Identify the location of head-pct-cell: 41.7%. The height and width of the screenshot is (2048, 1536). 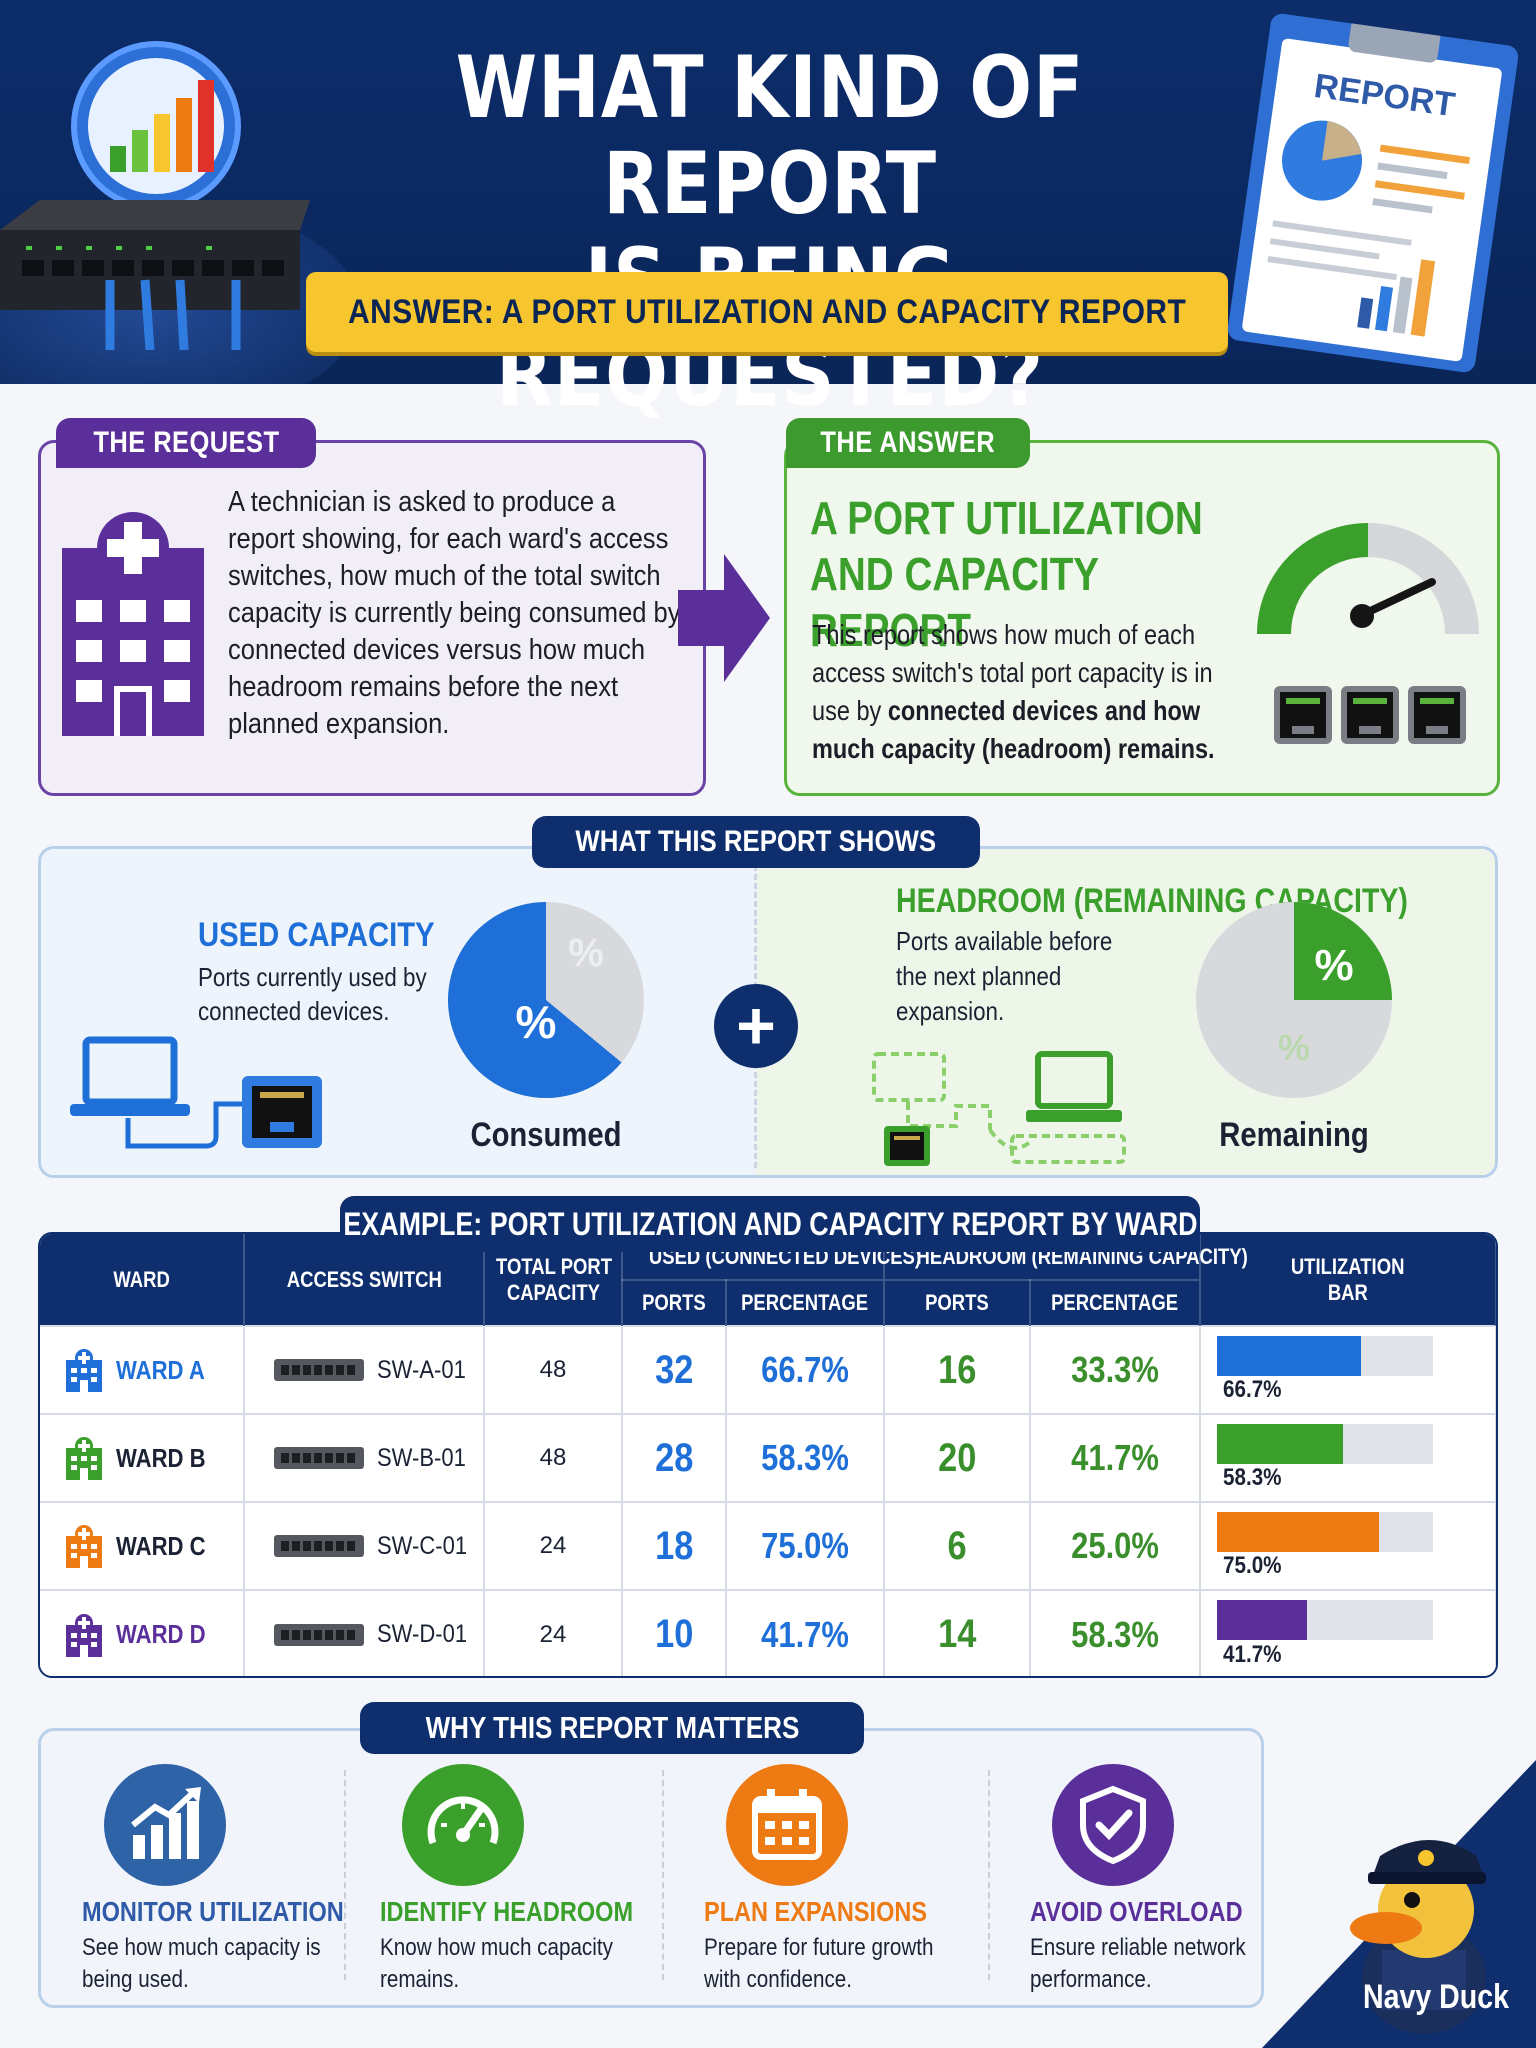
(1116, 1457).